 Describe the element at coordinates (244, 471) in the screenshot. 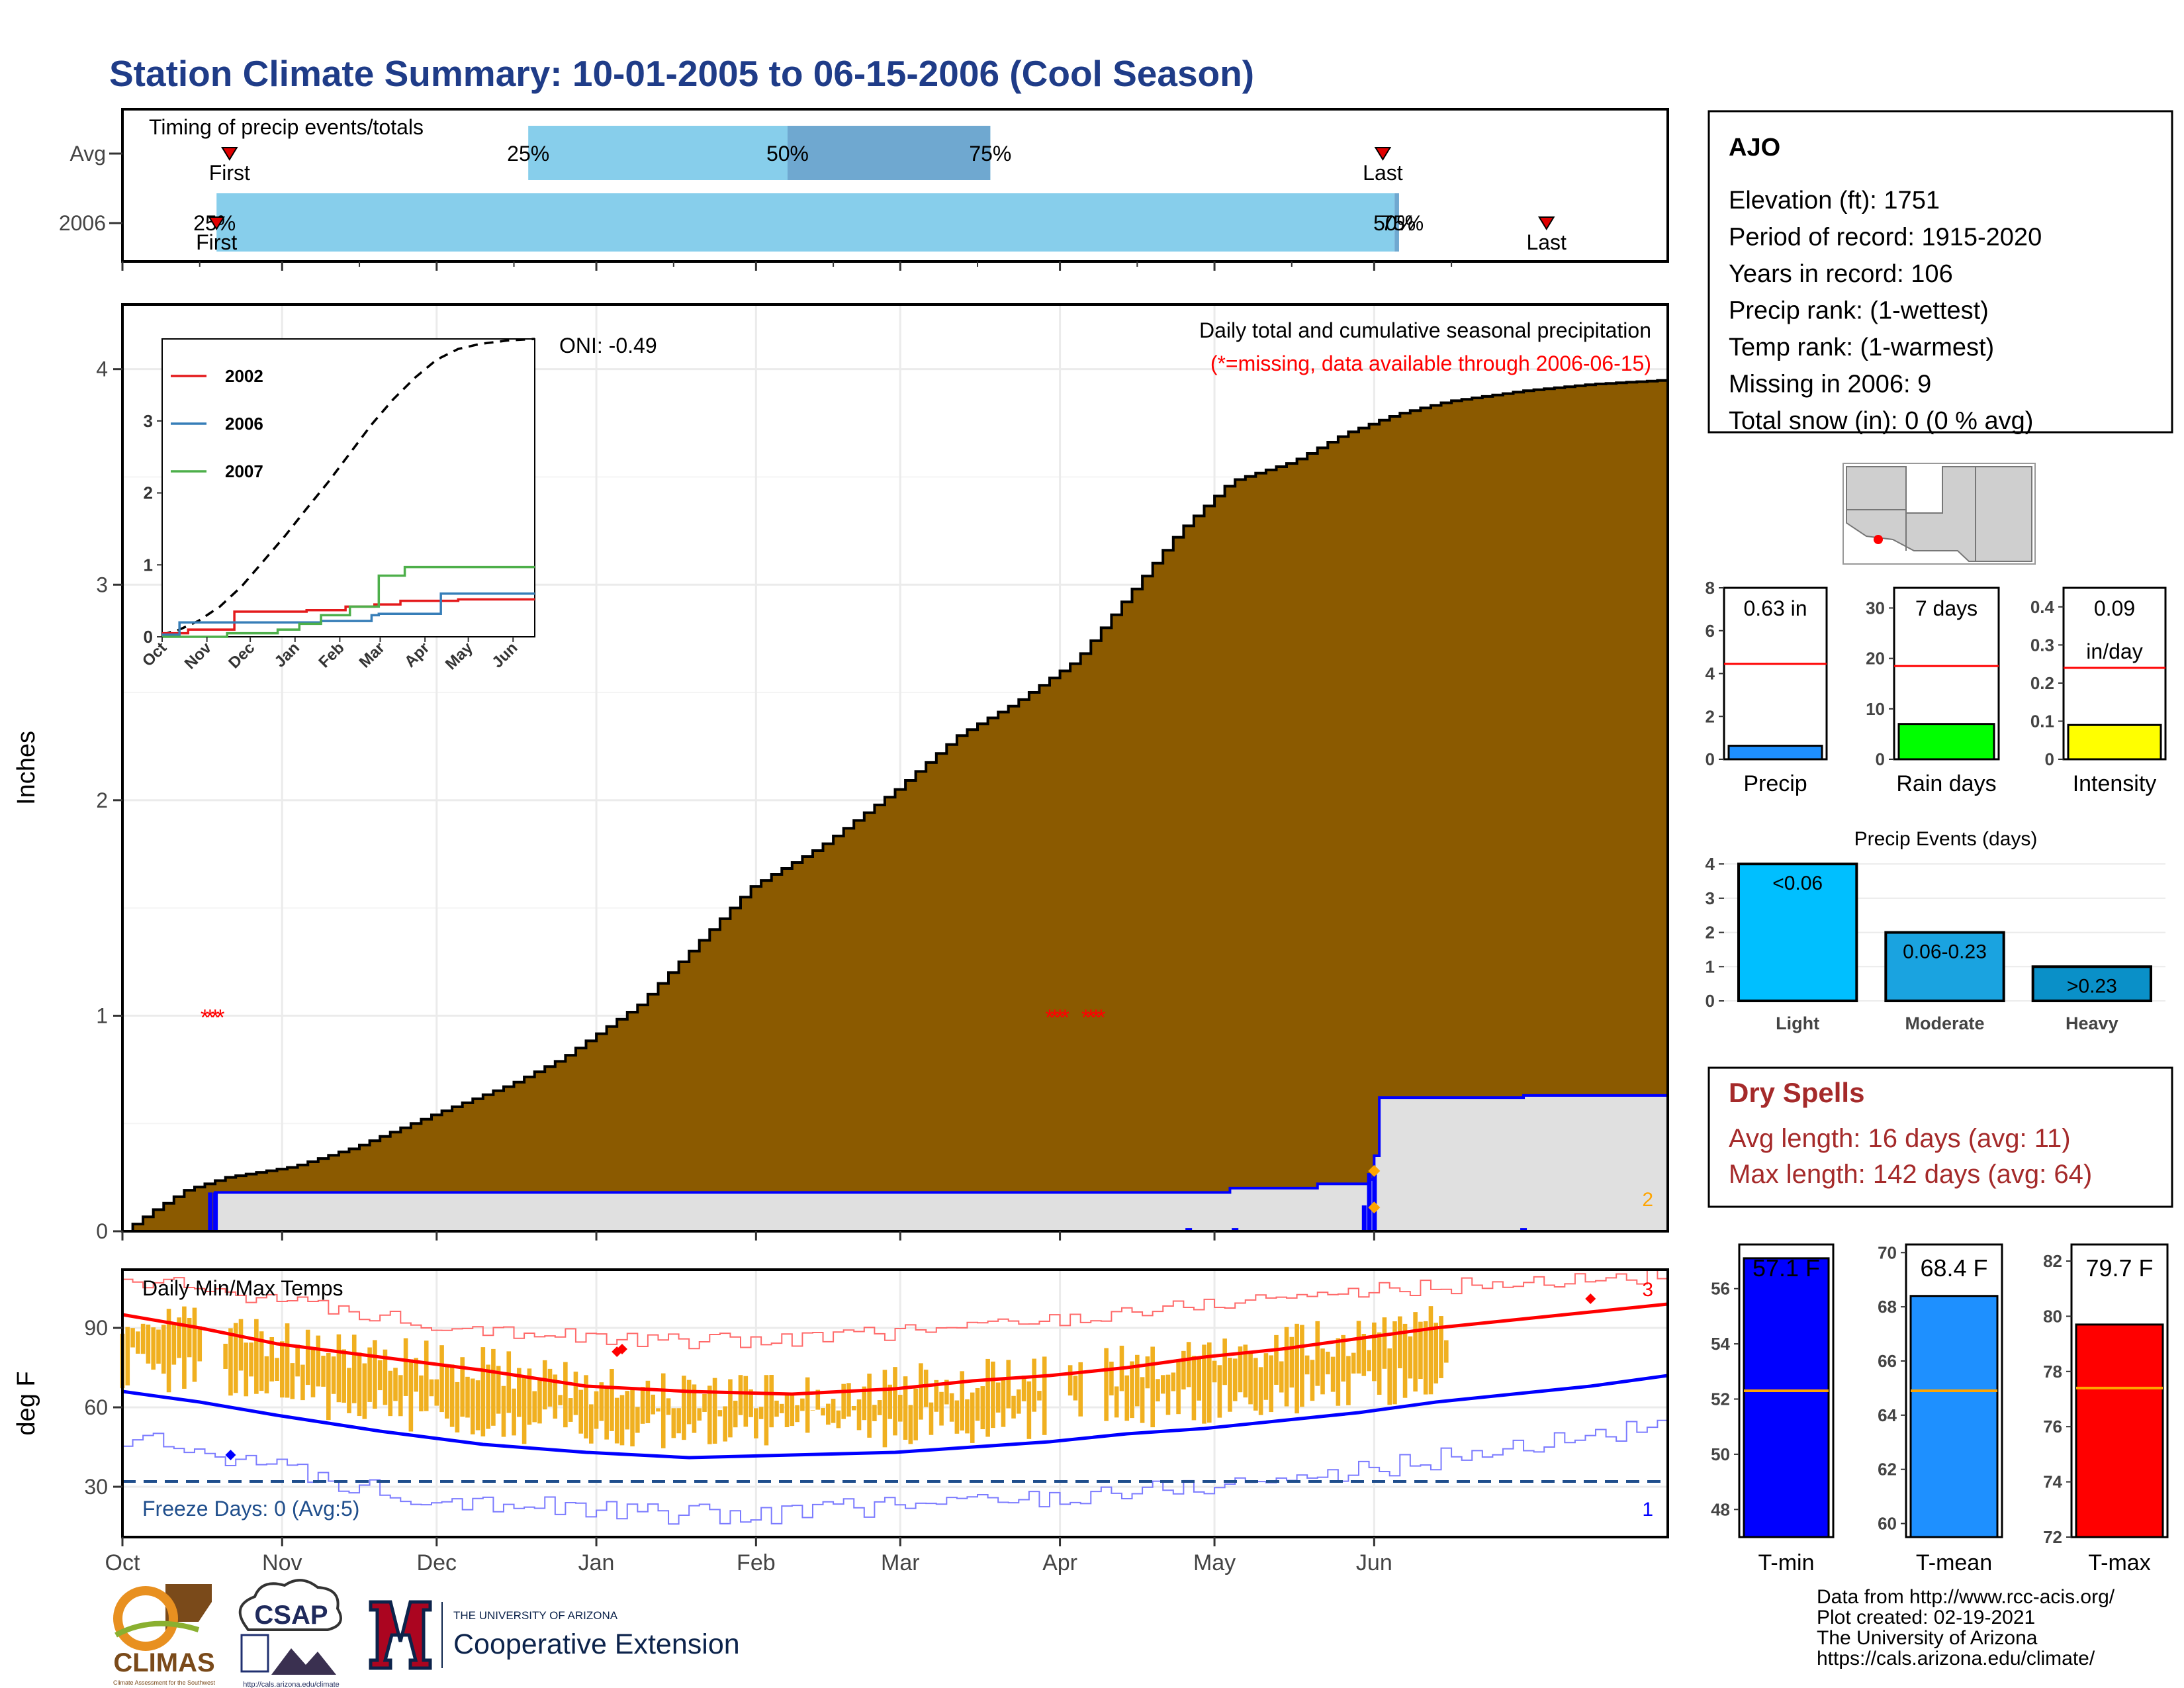

I see `inset-legend-label: 2007` at that location.